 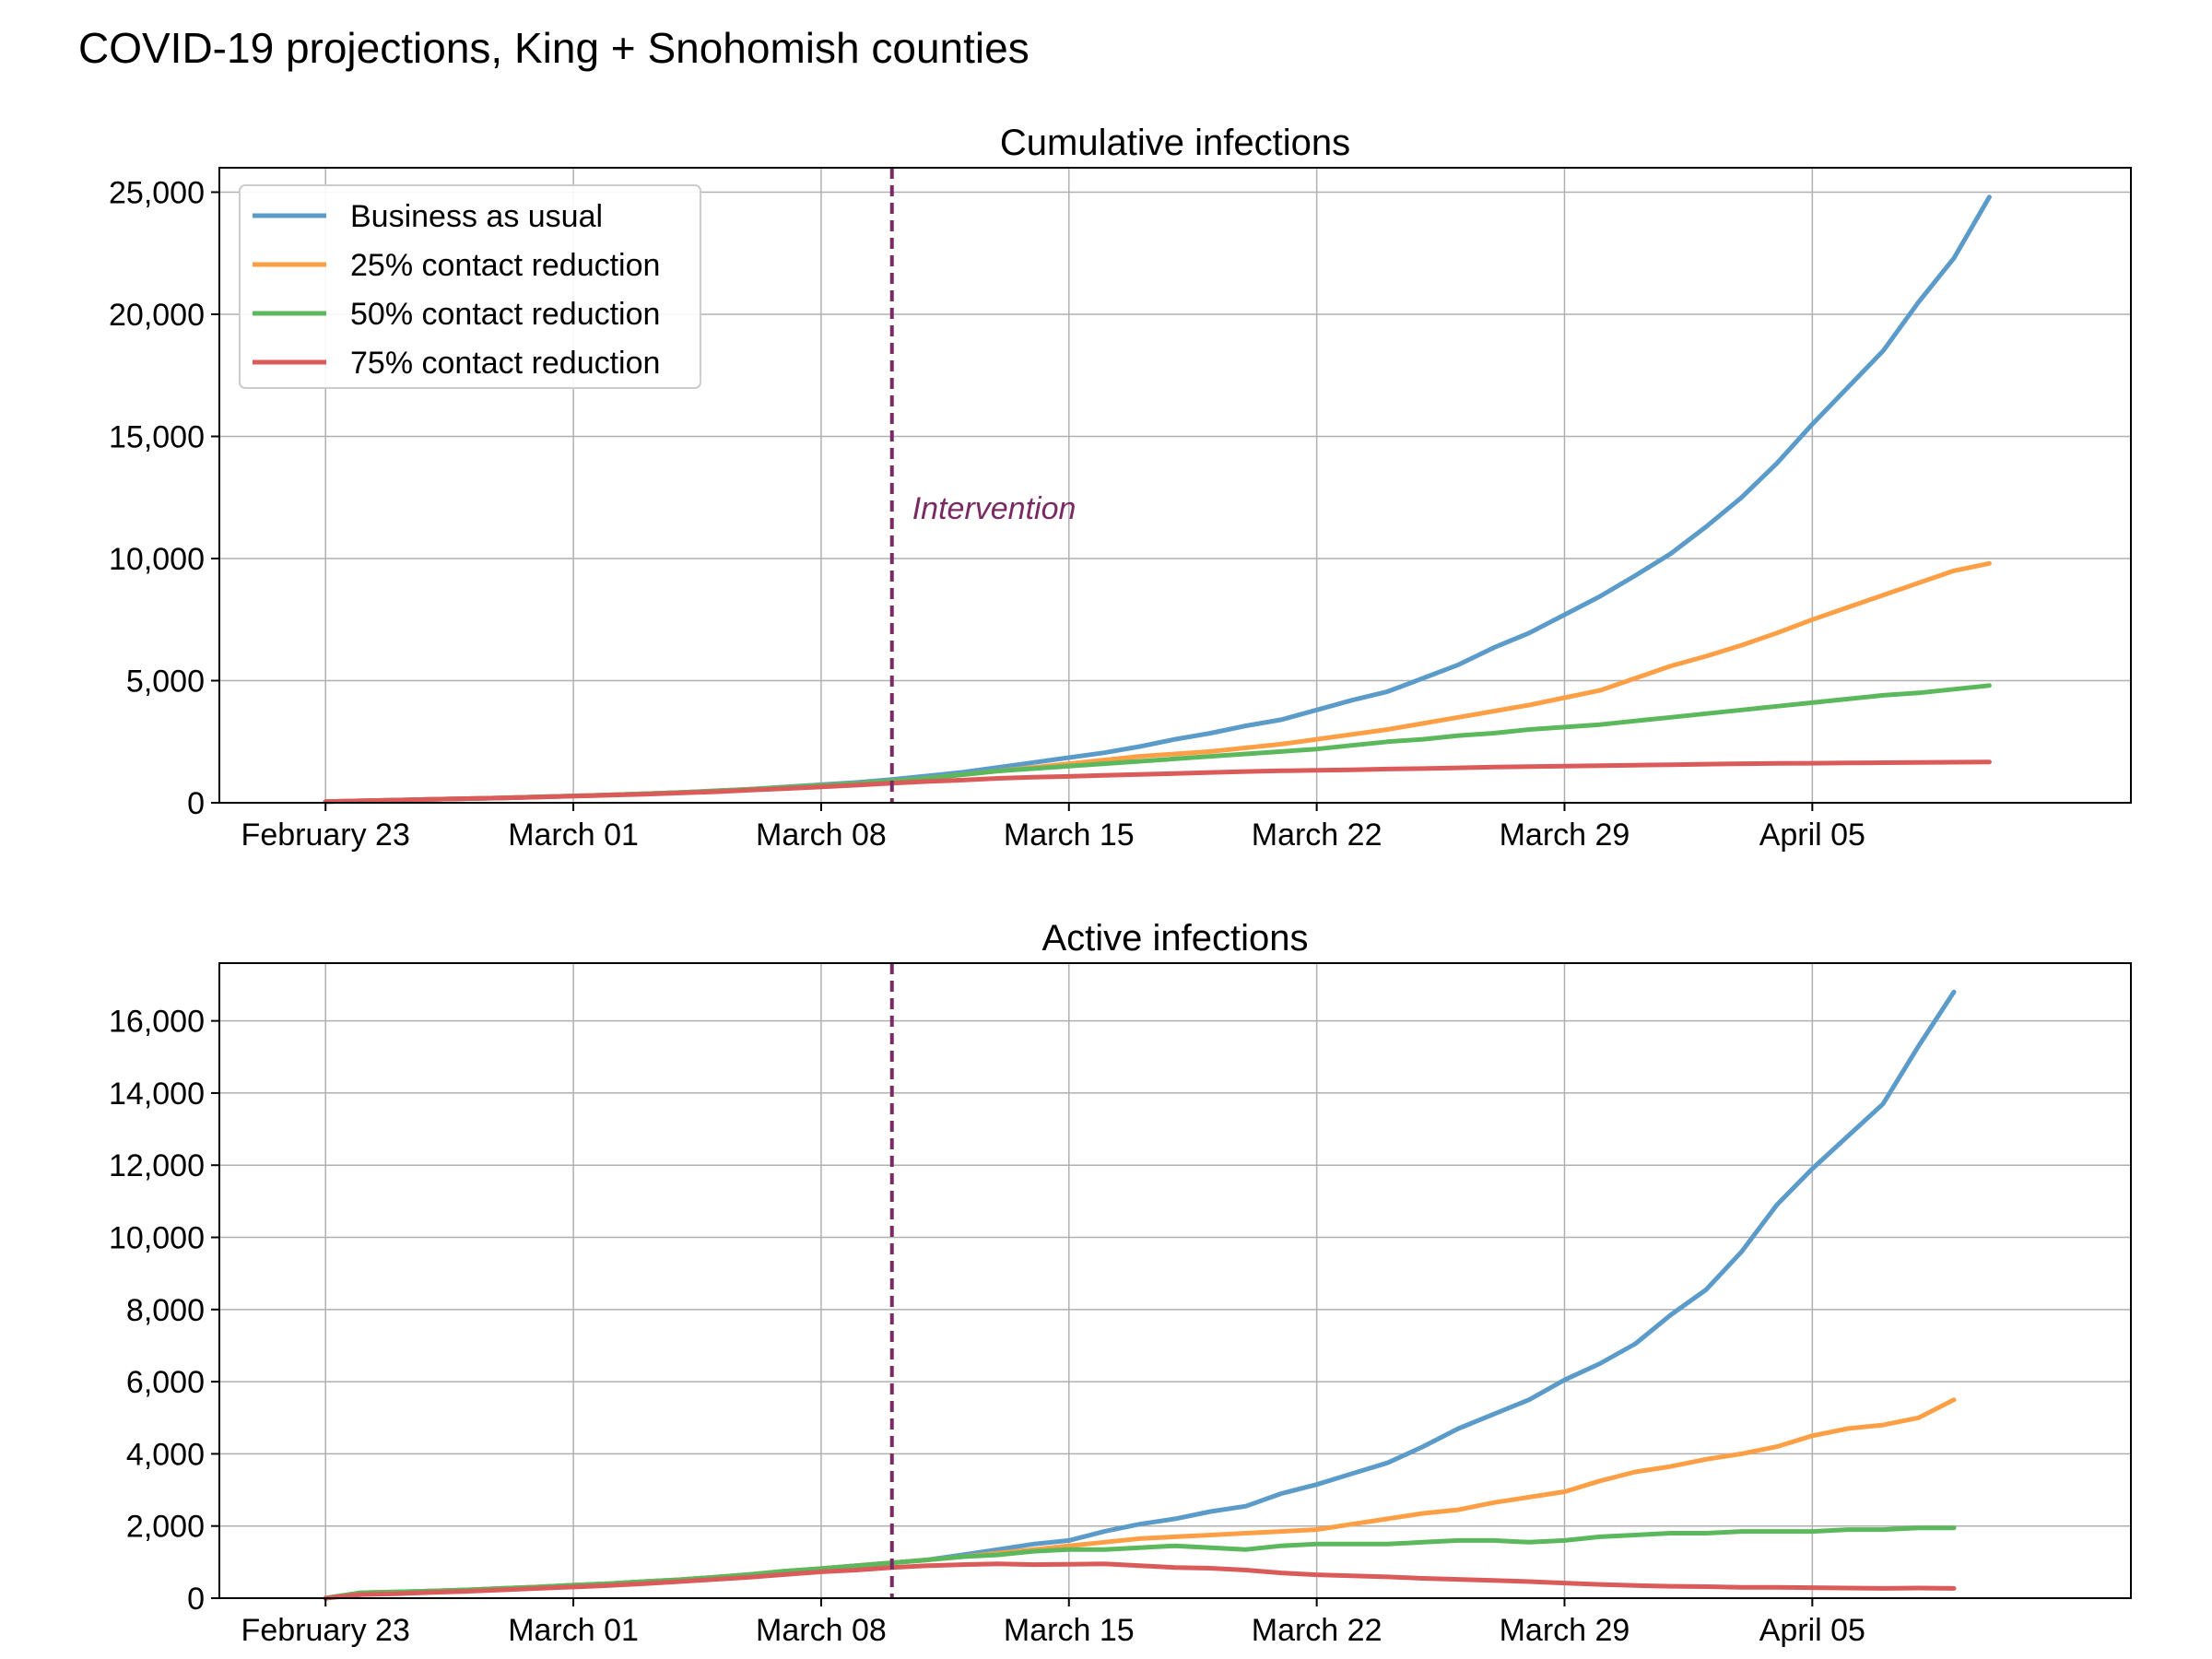 I want to click on y-tick-label: 12,000, so click(x=157, y=1165).